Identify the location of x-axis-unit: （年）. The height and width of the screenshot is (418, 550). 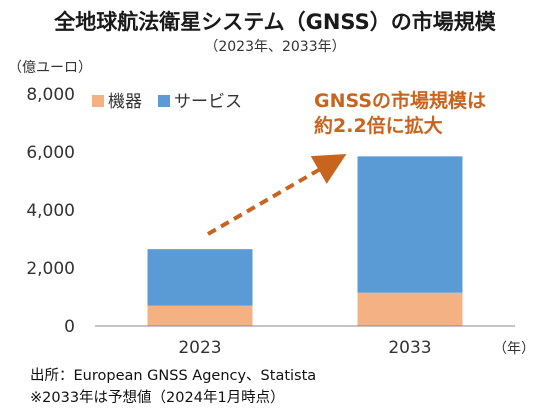
(514, 349).